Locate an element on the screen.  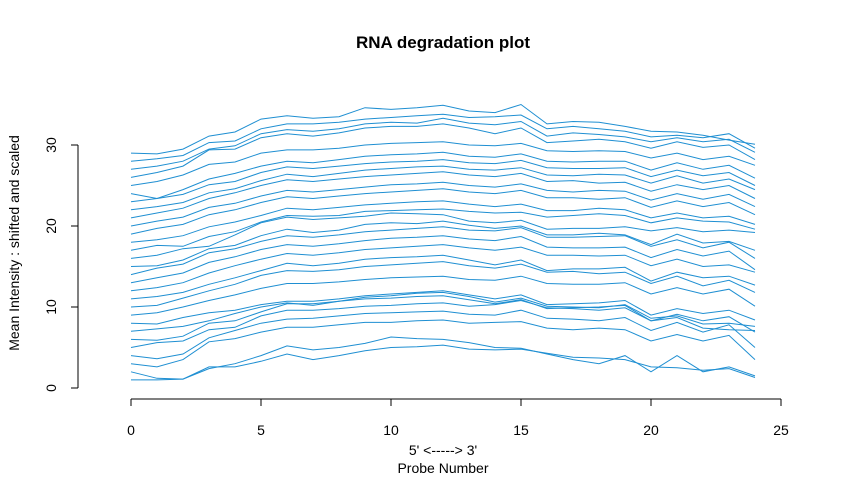
y-tick-label: 10 is located at coordinates (51, 307).